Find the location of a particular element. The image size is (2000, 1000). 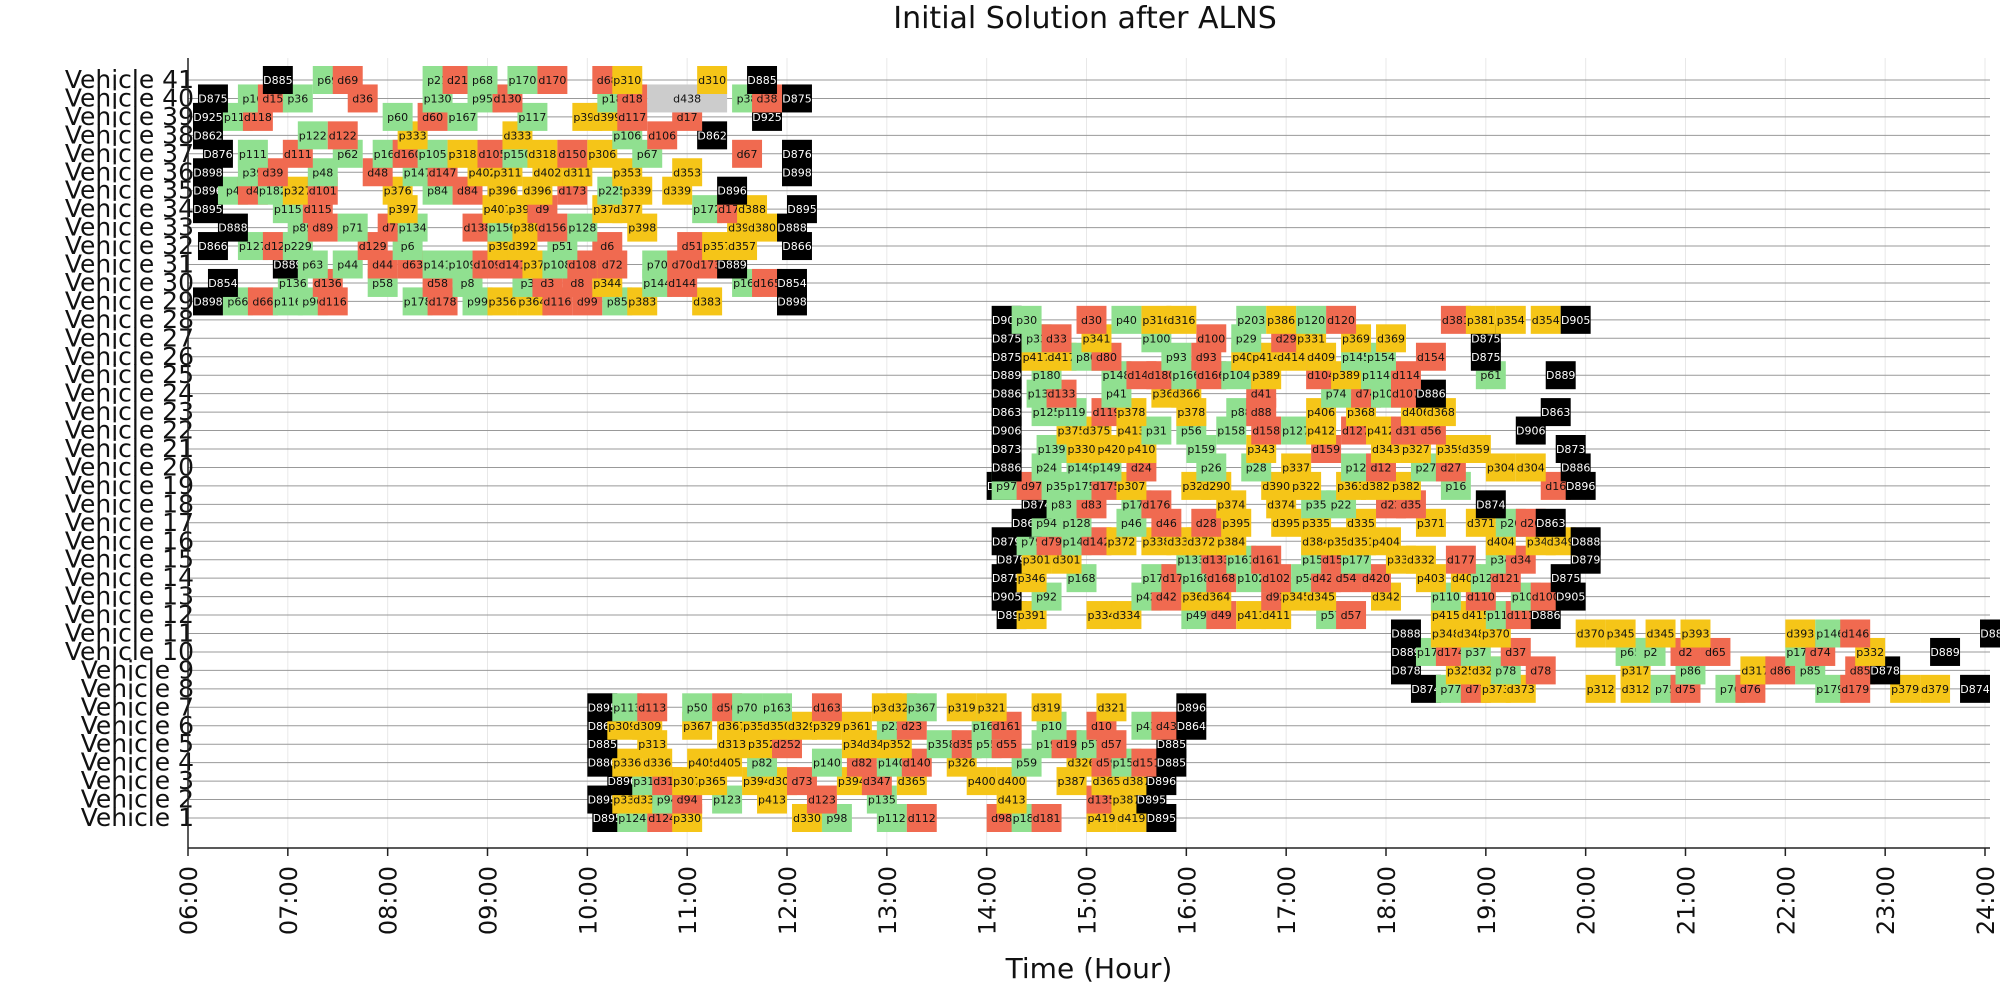

task-label: d8 is located at coordinates (577, 283).